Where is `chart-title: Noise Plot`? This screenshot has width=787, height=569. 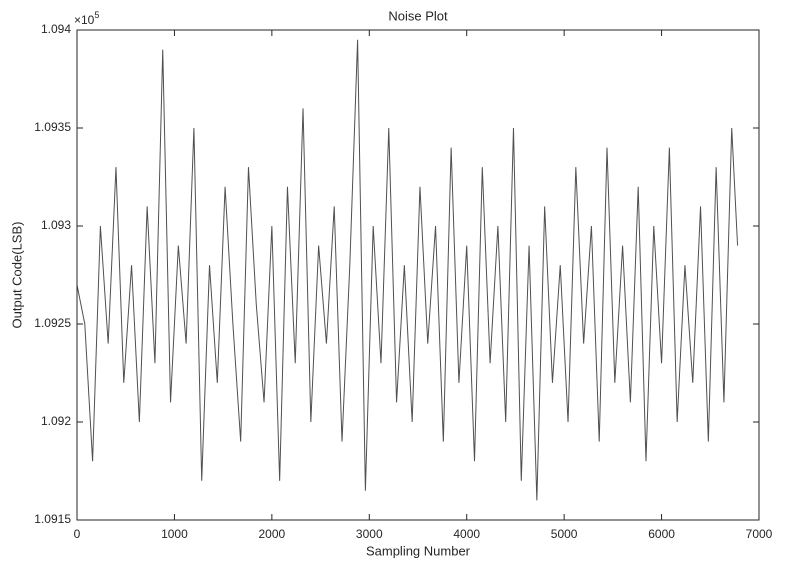
chart-title: Noise Plot is located at coordinates (418, 15).